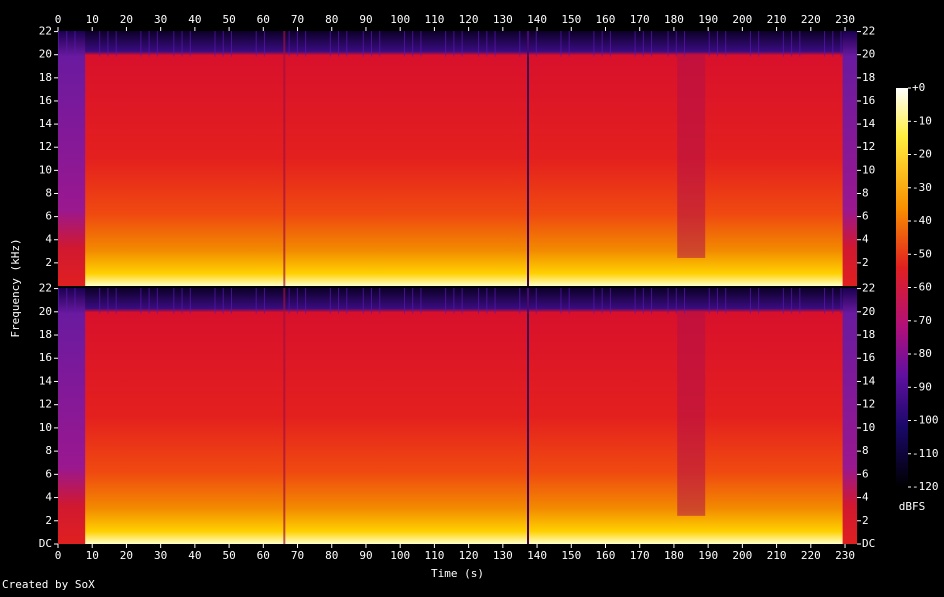 This screenshot has width=944, height=597. Describe the element at coordinates (865, 497) in the screenshot. I see `y-tick-label: 4` at that location.